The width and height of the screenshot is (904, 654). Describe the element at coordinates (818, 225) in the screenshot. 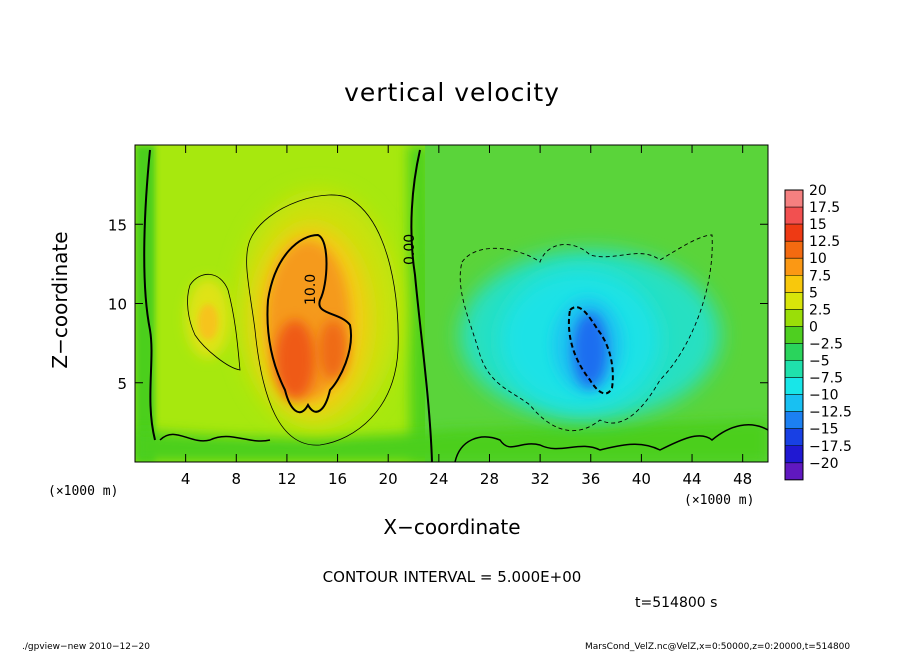

I see `colorbar-label: 15` at that location.